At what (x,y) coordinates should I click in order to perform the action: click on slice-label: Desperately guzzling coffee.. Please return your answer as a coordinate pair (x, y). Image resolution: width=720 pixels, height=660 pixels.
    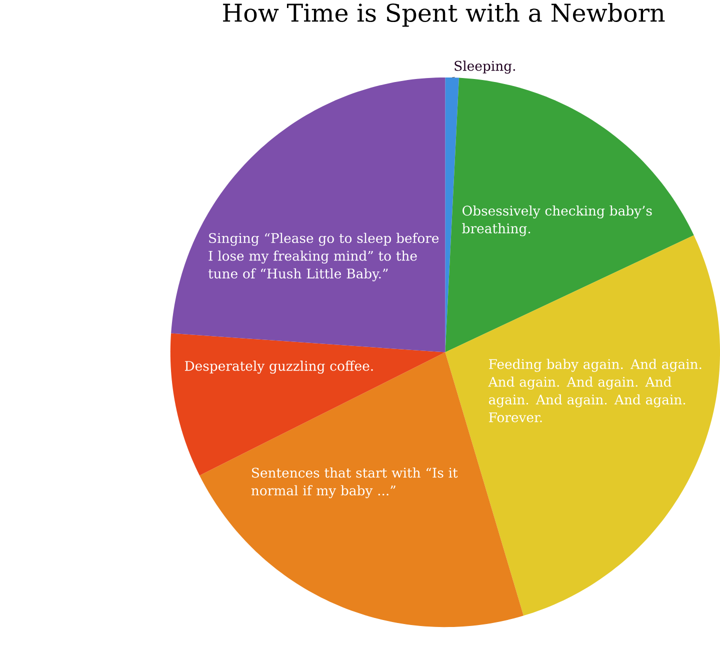
    Looking at the image, I should click on (278, 367).